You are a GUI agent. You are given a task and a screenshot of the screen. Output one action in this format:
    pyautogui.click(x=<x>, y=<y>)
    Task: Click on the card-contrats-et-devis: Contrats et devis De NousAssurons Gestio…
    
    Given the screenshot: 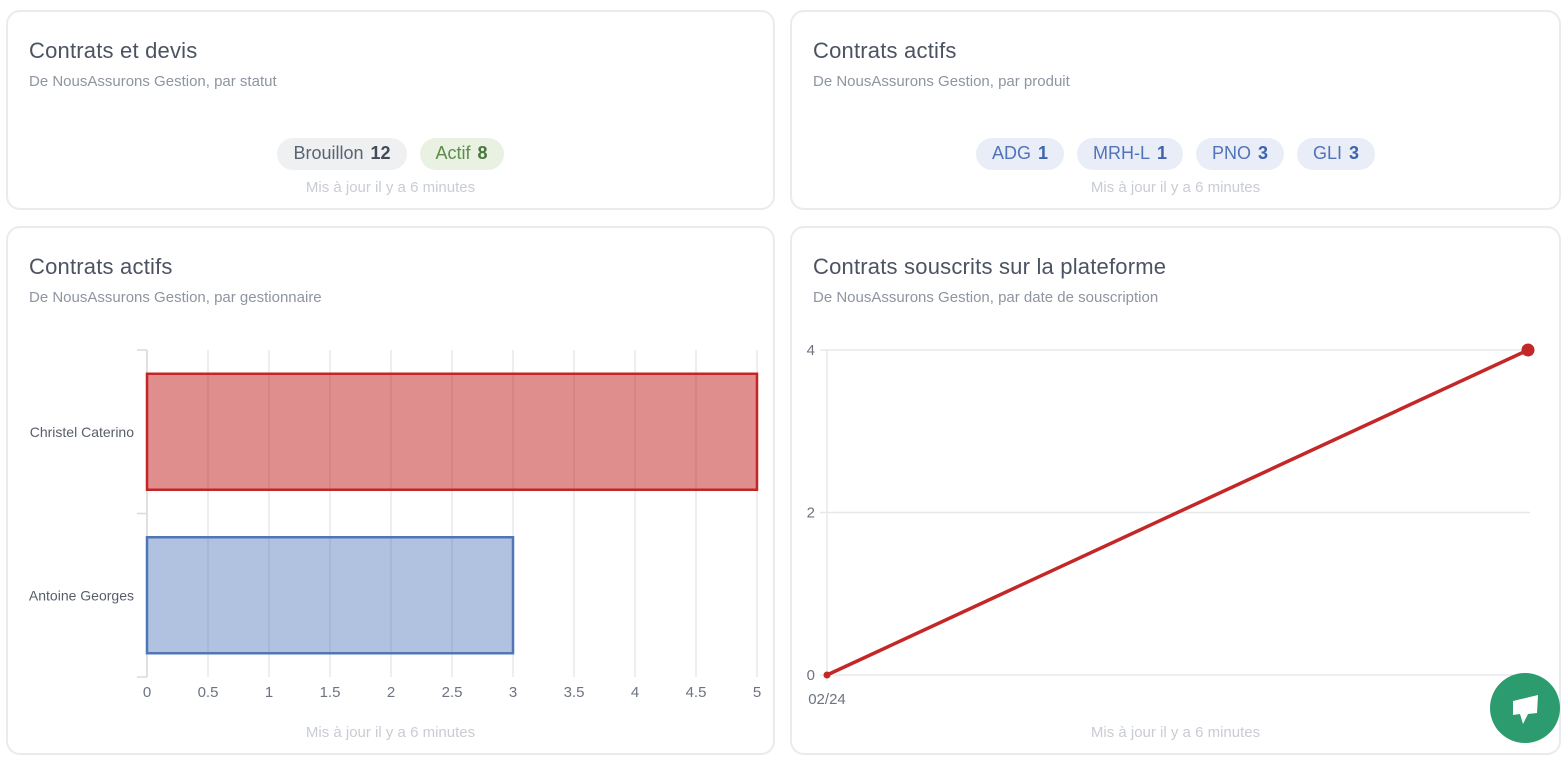 What is the action you would take?
    pyautogui.click(x=390, y=110)
    